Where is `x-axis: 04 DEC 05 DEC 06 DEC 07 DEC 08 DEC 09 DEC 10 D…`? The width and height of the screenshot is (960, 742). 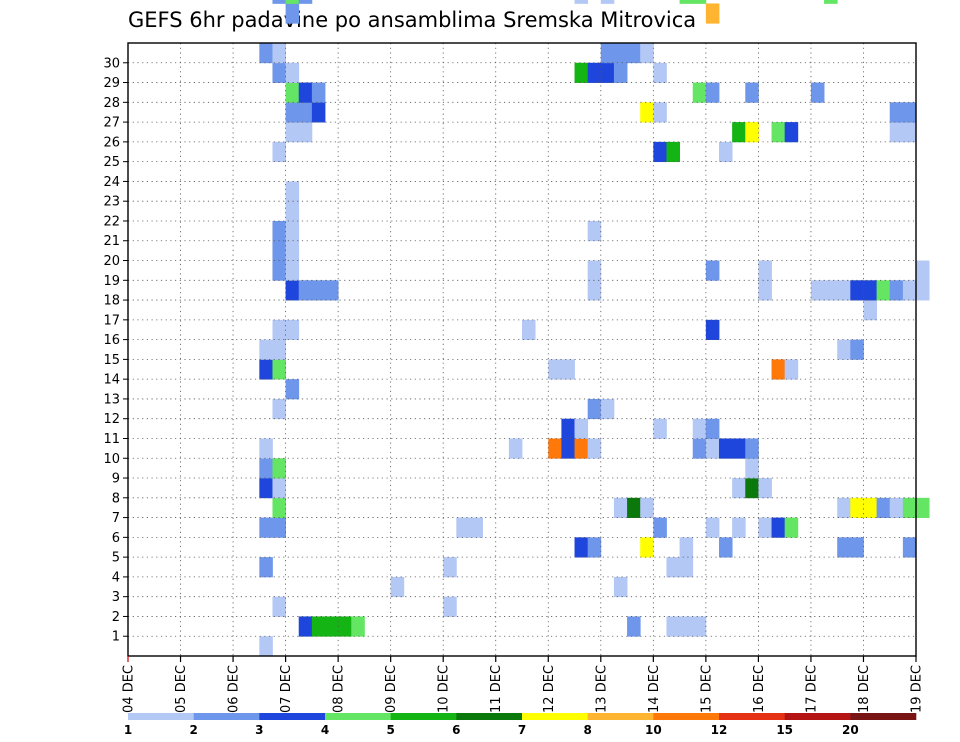
x-axis: 04 DEC 05 DEC 06 DEC 07 DEC 08 DEC 09 DEC 10 D… is located at coordinates (523, 684).